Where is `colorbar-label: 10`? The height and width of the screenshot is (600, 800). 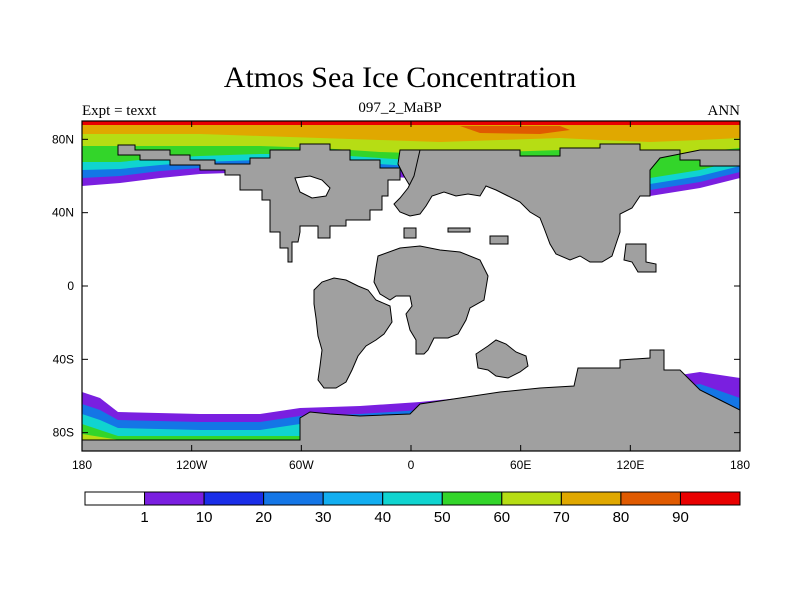 colorbar-label: 10 is located at coordinates (204, 517).